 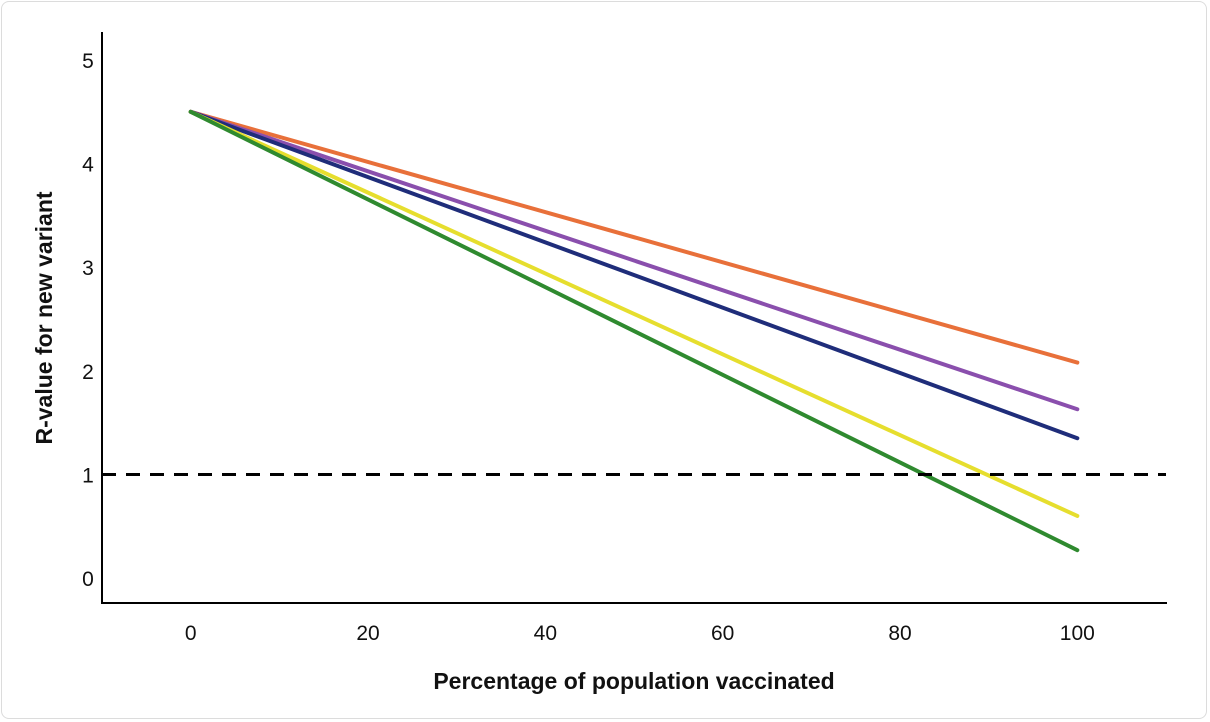 I want to click on x-tick-label: 80, so click(x=899, y=633).